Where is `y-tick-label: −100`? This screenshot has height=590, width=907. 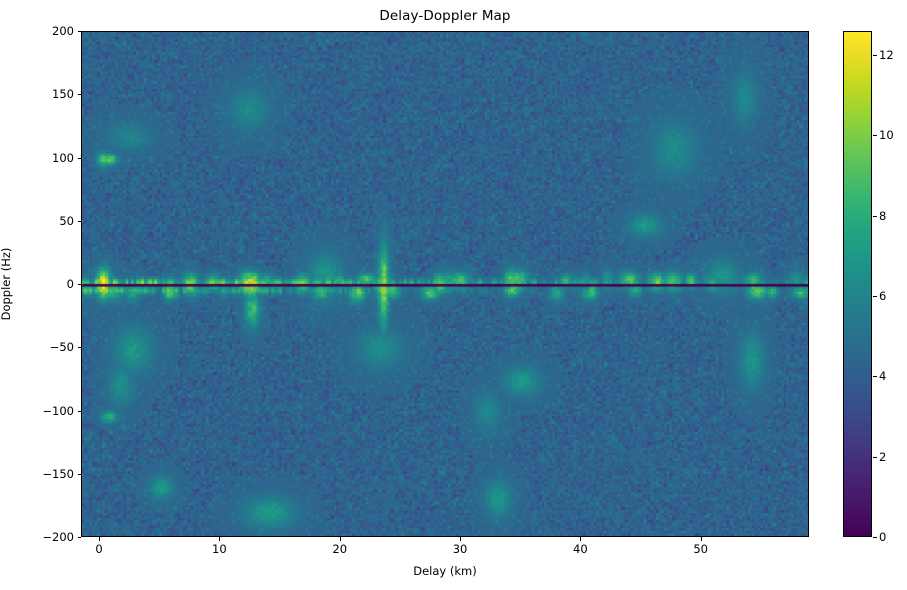
y-tick-label: −100 is located at coordinates (58, 410).